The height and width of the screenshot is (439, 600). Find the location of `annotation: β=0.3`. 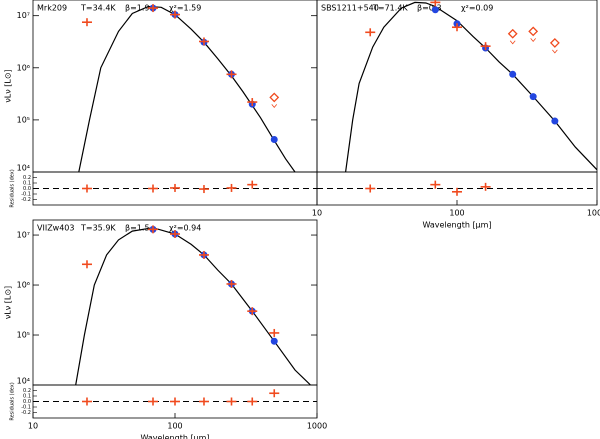

annotation: β=0.3 is located at coordinates (429, 8).